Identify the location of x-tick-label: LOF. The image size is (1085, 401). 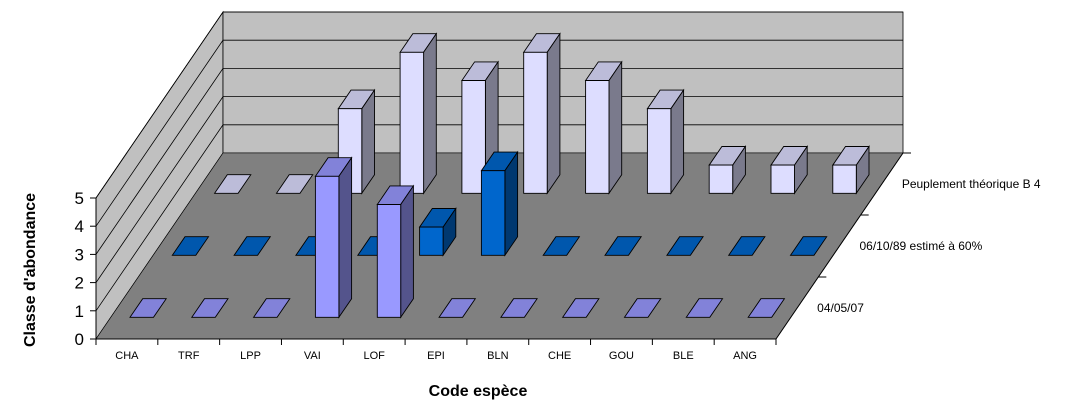
(374, 356).